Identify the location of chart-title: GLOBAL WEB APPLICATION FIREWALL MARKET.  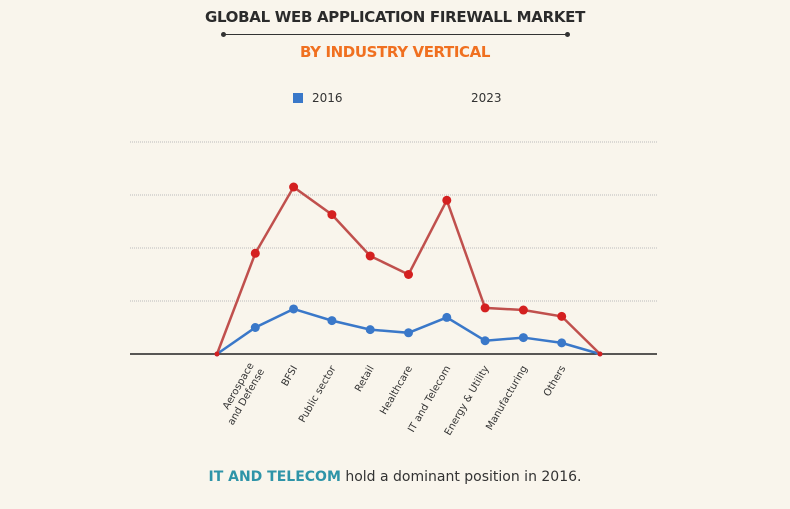
(395, 17).